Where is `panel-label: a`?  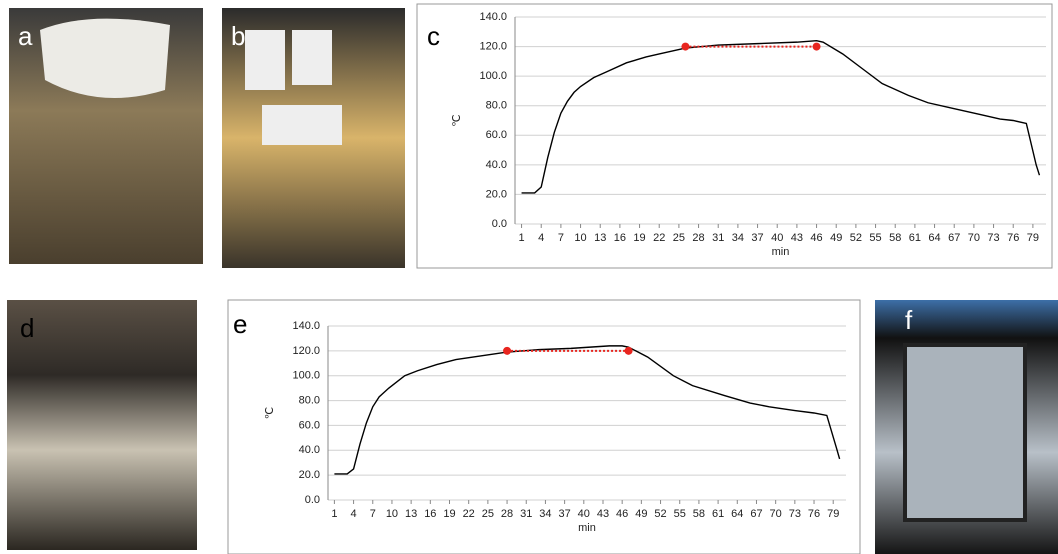 panel-label: a is located at coordinates (25, 36).